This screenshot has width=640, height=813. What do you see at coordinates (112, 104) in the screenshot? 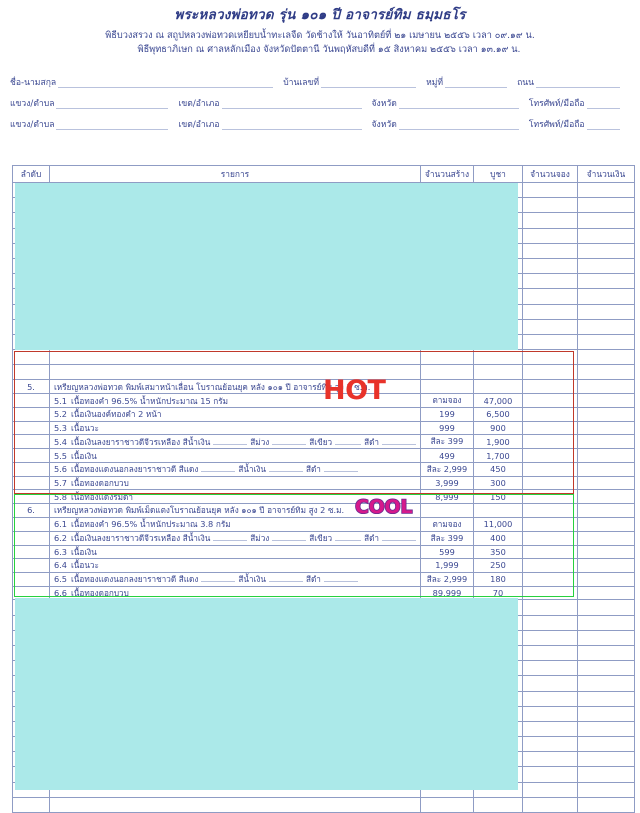
I see `subdistrict-input` at bounding box center [112, 104].